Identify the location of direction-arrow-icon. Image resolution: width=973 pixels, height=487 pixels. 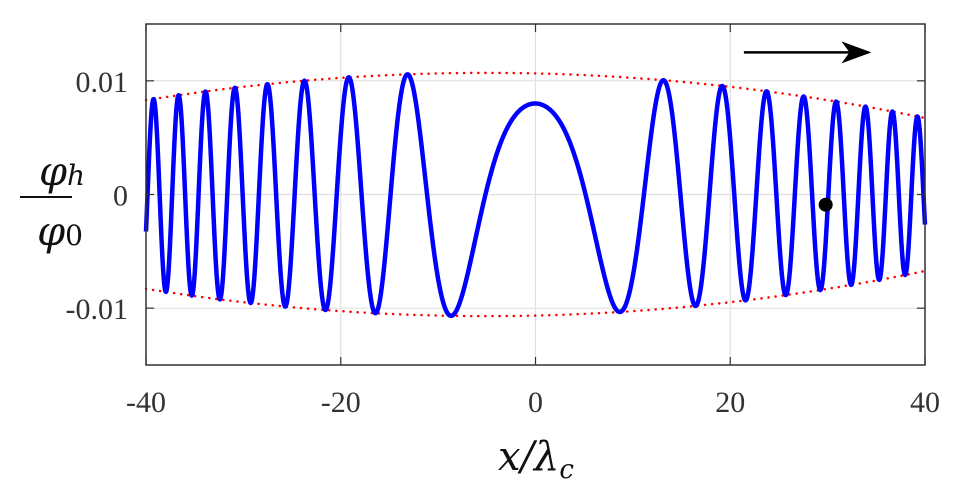
(807, 52).